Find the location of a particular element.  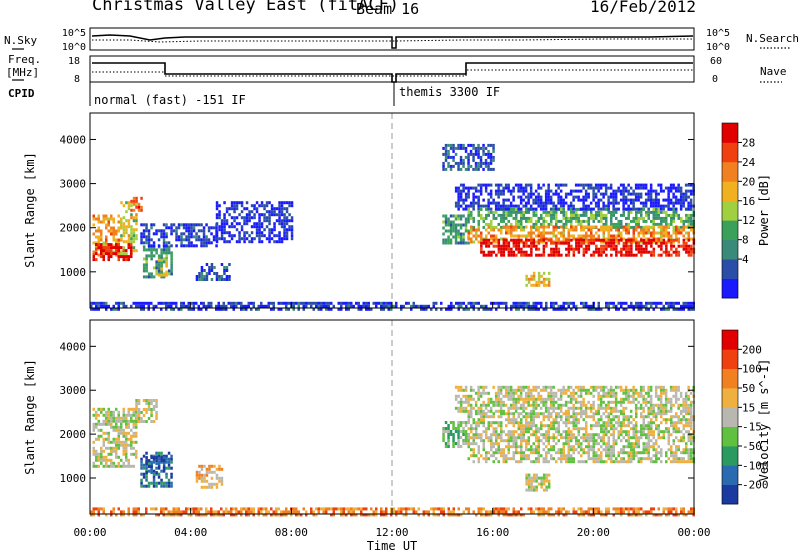

noise-panel: 10^5 10^0 10^5 10^0 is located at coordinates (396, 40).